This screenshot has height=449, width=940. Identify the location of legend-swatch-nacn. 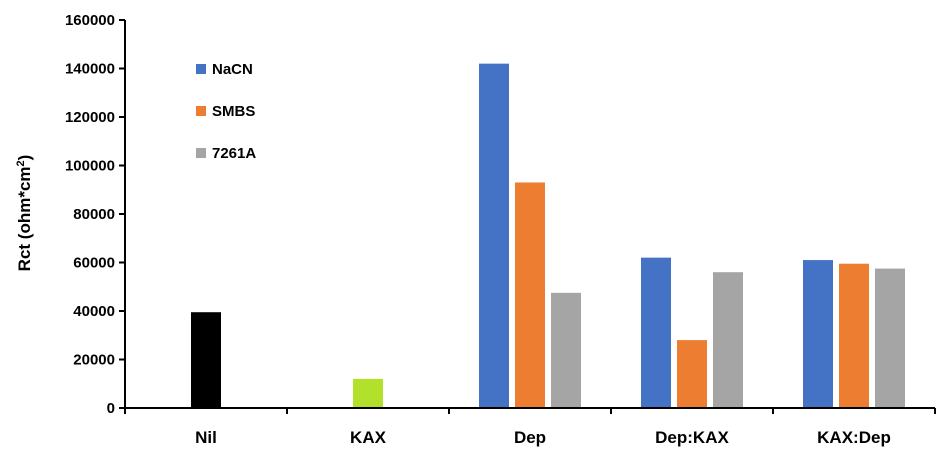
(201, 69).